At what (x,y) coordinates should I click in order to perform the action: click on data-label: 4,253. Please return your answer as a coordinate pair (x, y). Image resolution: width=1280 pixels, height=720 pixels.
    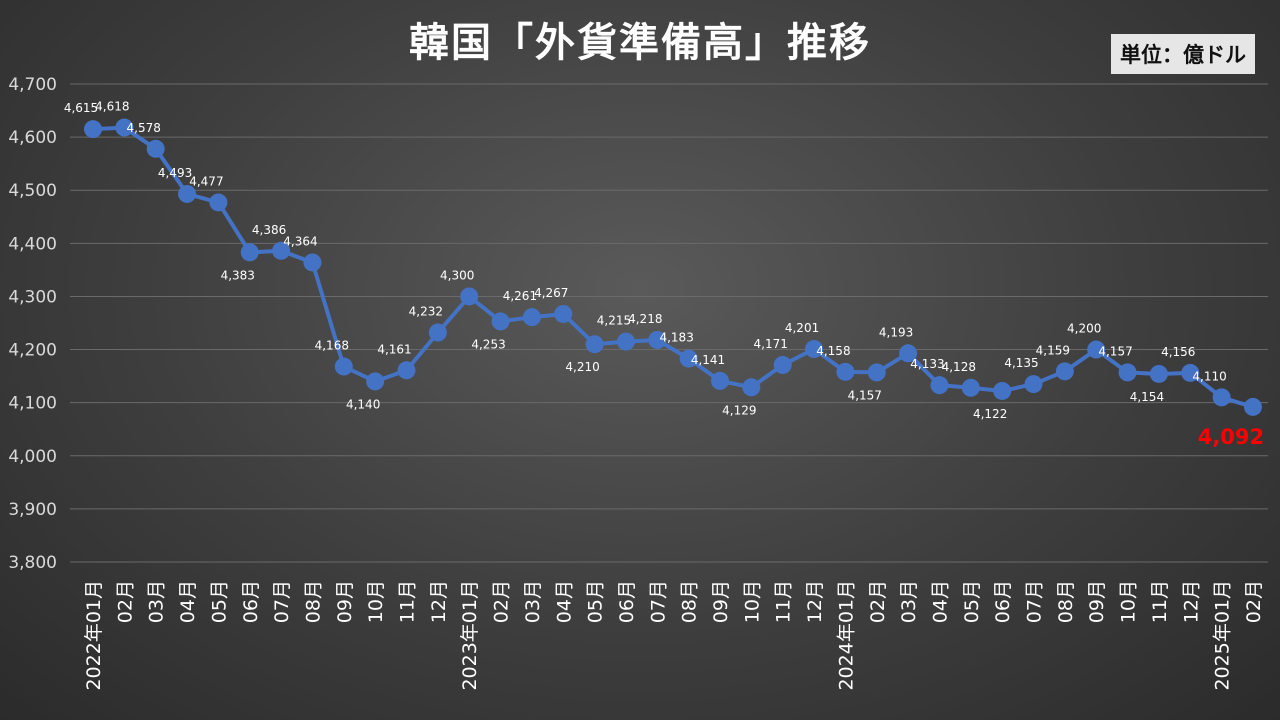
    Looking at the image, I should click on (488, 344).